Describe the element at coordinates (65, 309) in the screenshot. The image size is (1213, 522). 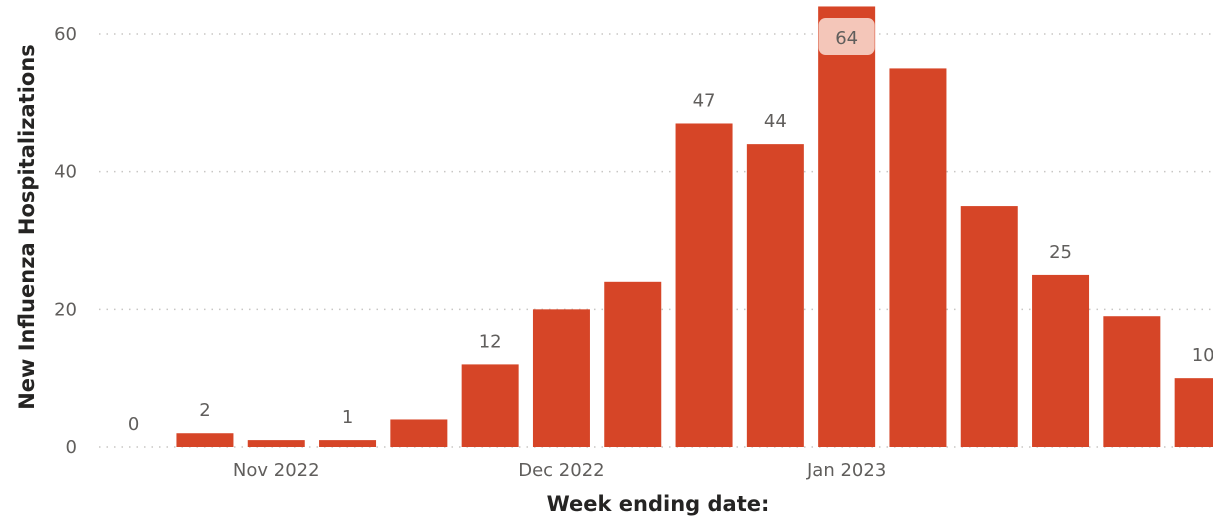
I see `y-tick-label: 20` at that location.